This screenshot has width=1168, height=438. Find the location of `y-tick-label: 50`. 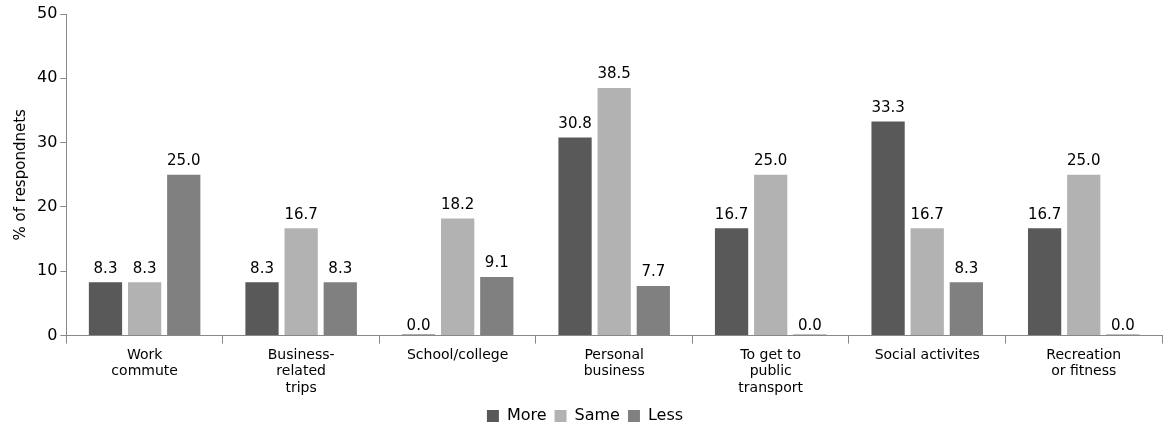

y-tick-label: 50 is located at coordinates (47, 13).